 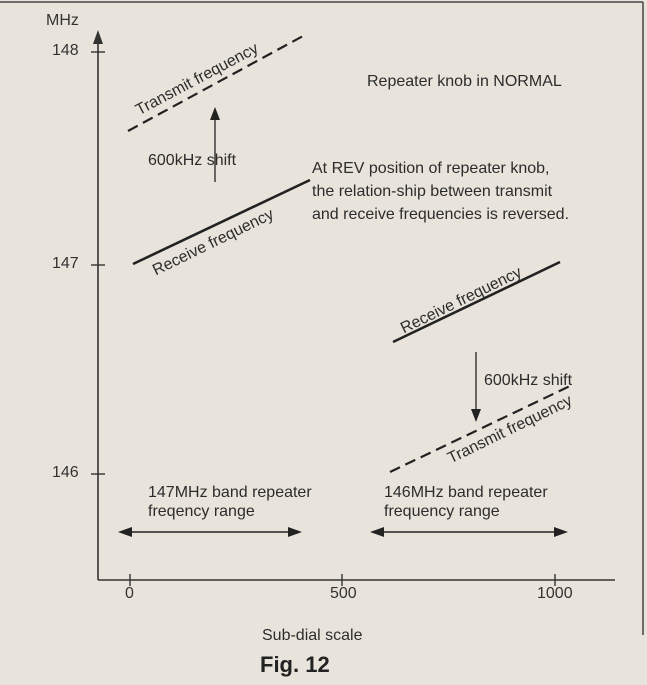 What do you see at coordinates (65, 472) in the screenshot?
I see `y-tick-label-146: 146` at bounding box center [65, 472].